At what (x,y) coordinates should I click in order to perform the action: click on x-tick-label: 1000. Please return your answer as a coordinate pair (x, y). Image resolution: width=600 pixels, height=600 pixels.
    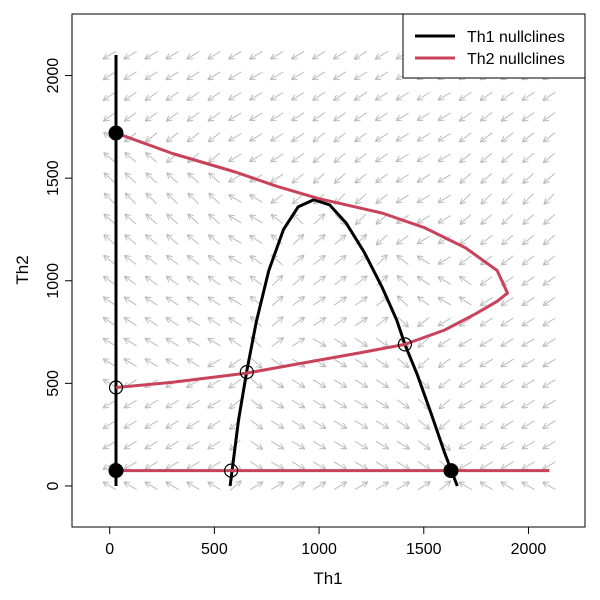
    Looking at the image, I should click on (319, 549).